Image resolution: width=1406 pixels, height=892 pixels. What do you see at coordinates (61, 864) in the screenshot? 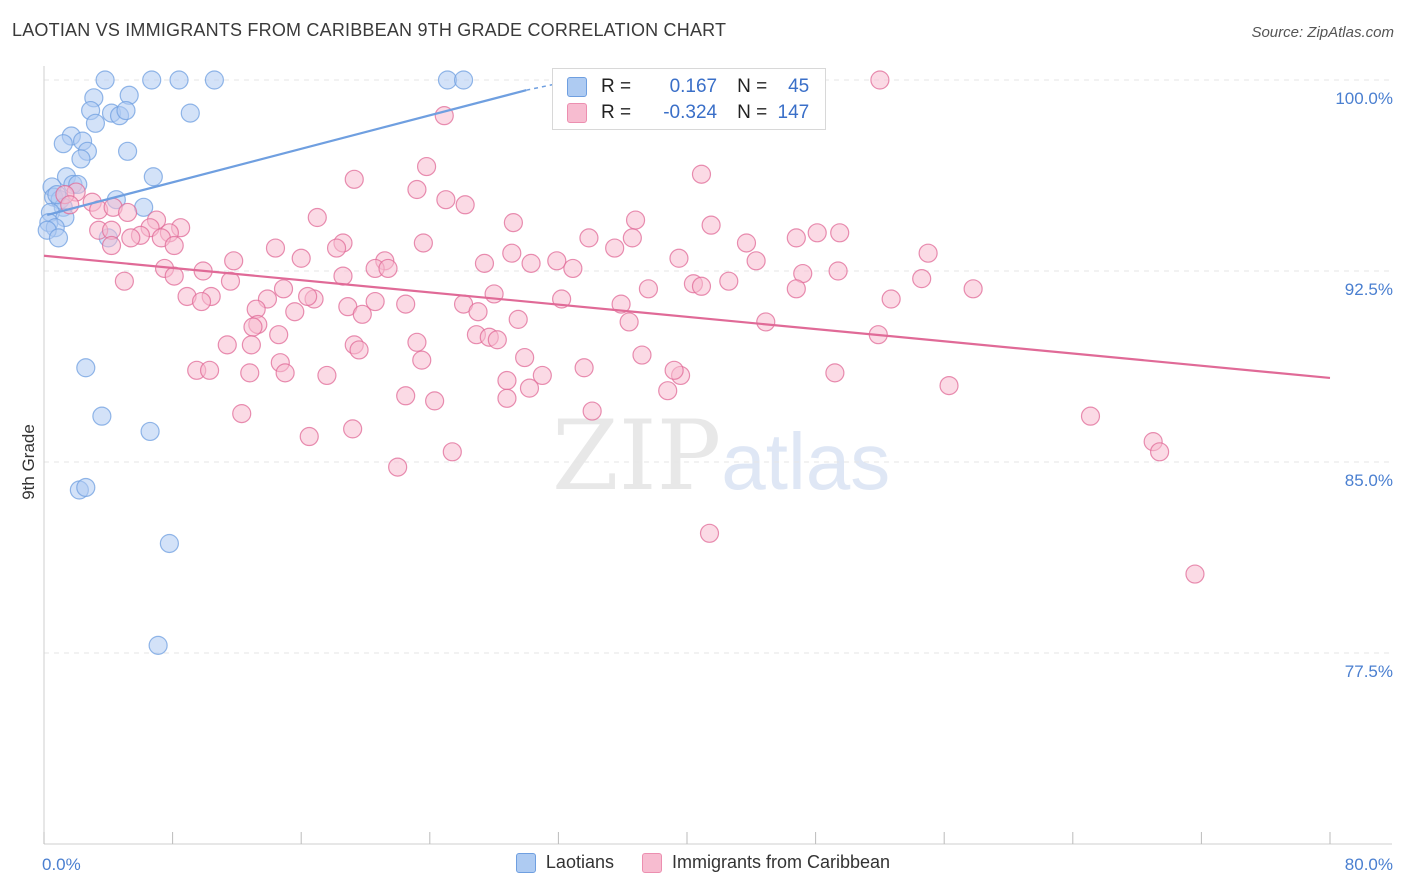
I see `x-tick-label: 0.0%` at bounding box center [61, 864].